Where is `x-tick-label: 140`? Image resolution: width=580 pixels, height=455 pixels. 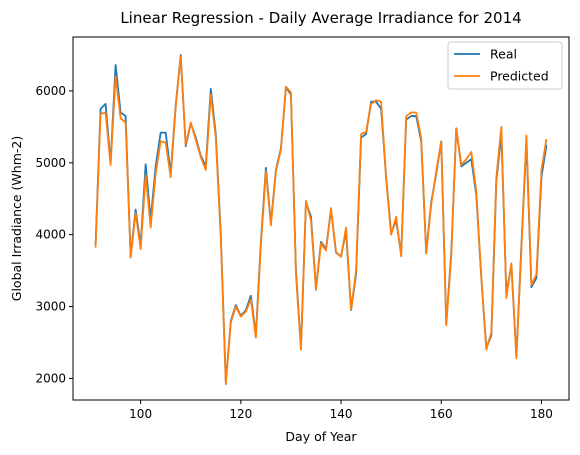
x-tick-label: 140 is located at coordinates (341, 414).